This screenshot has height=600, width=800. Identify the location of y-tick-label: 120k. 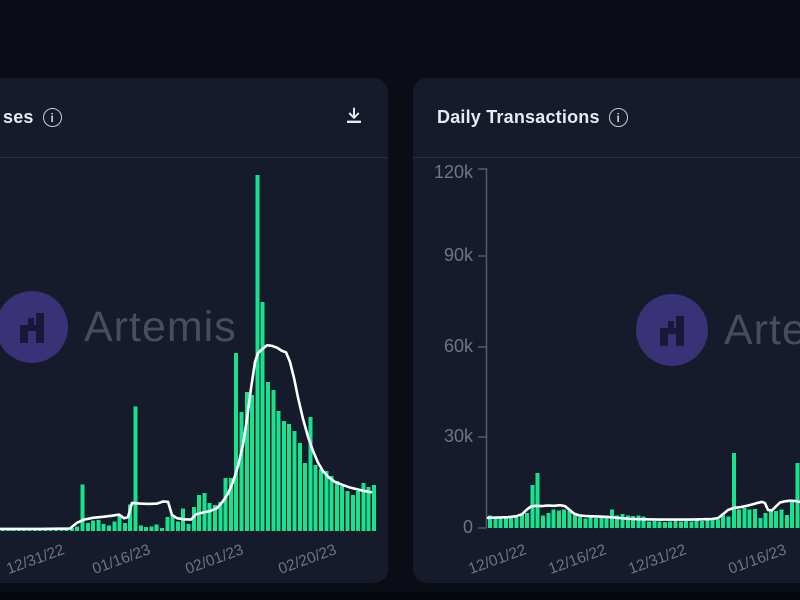
(453, 172).